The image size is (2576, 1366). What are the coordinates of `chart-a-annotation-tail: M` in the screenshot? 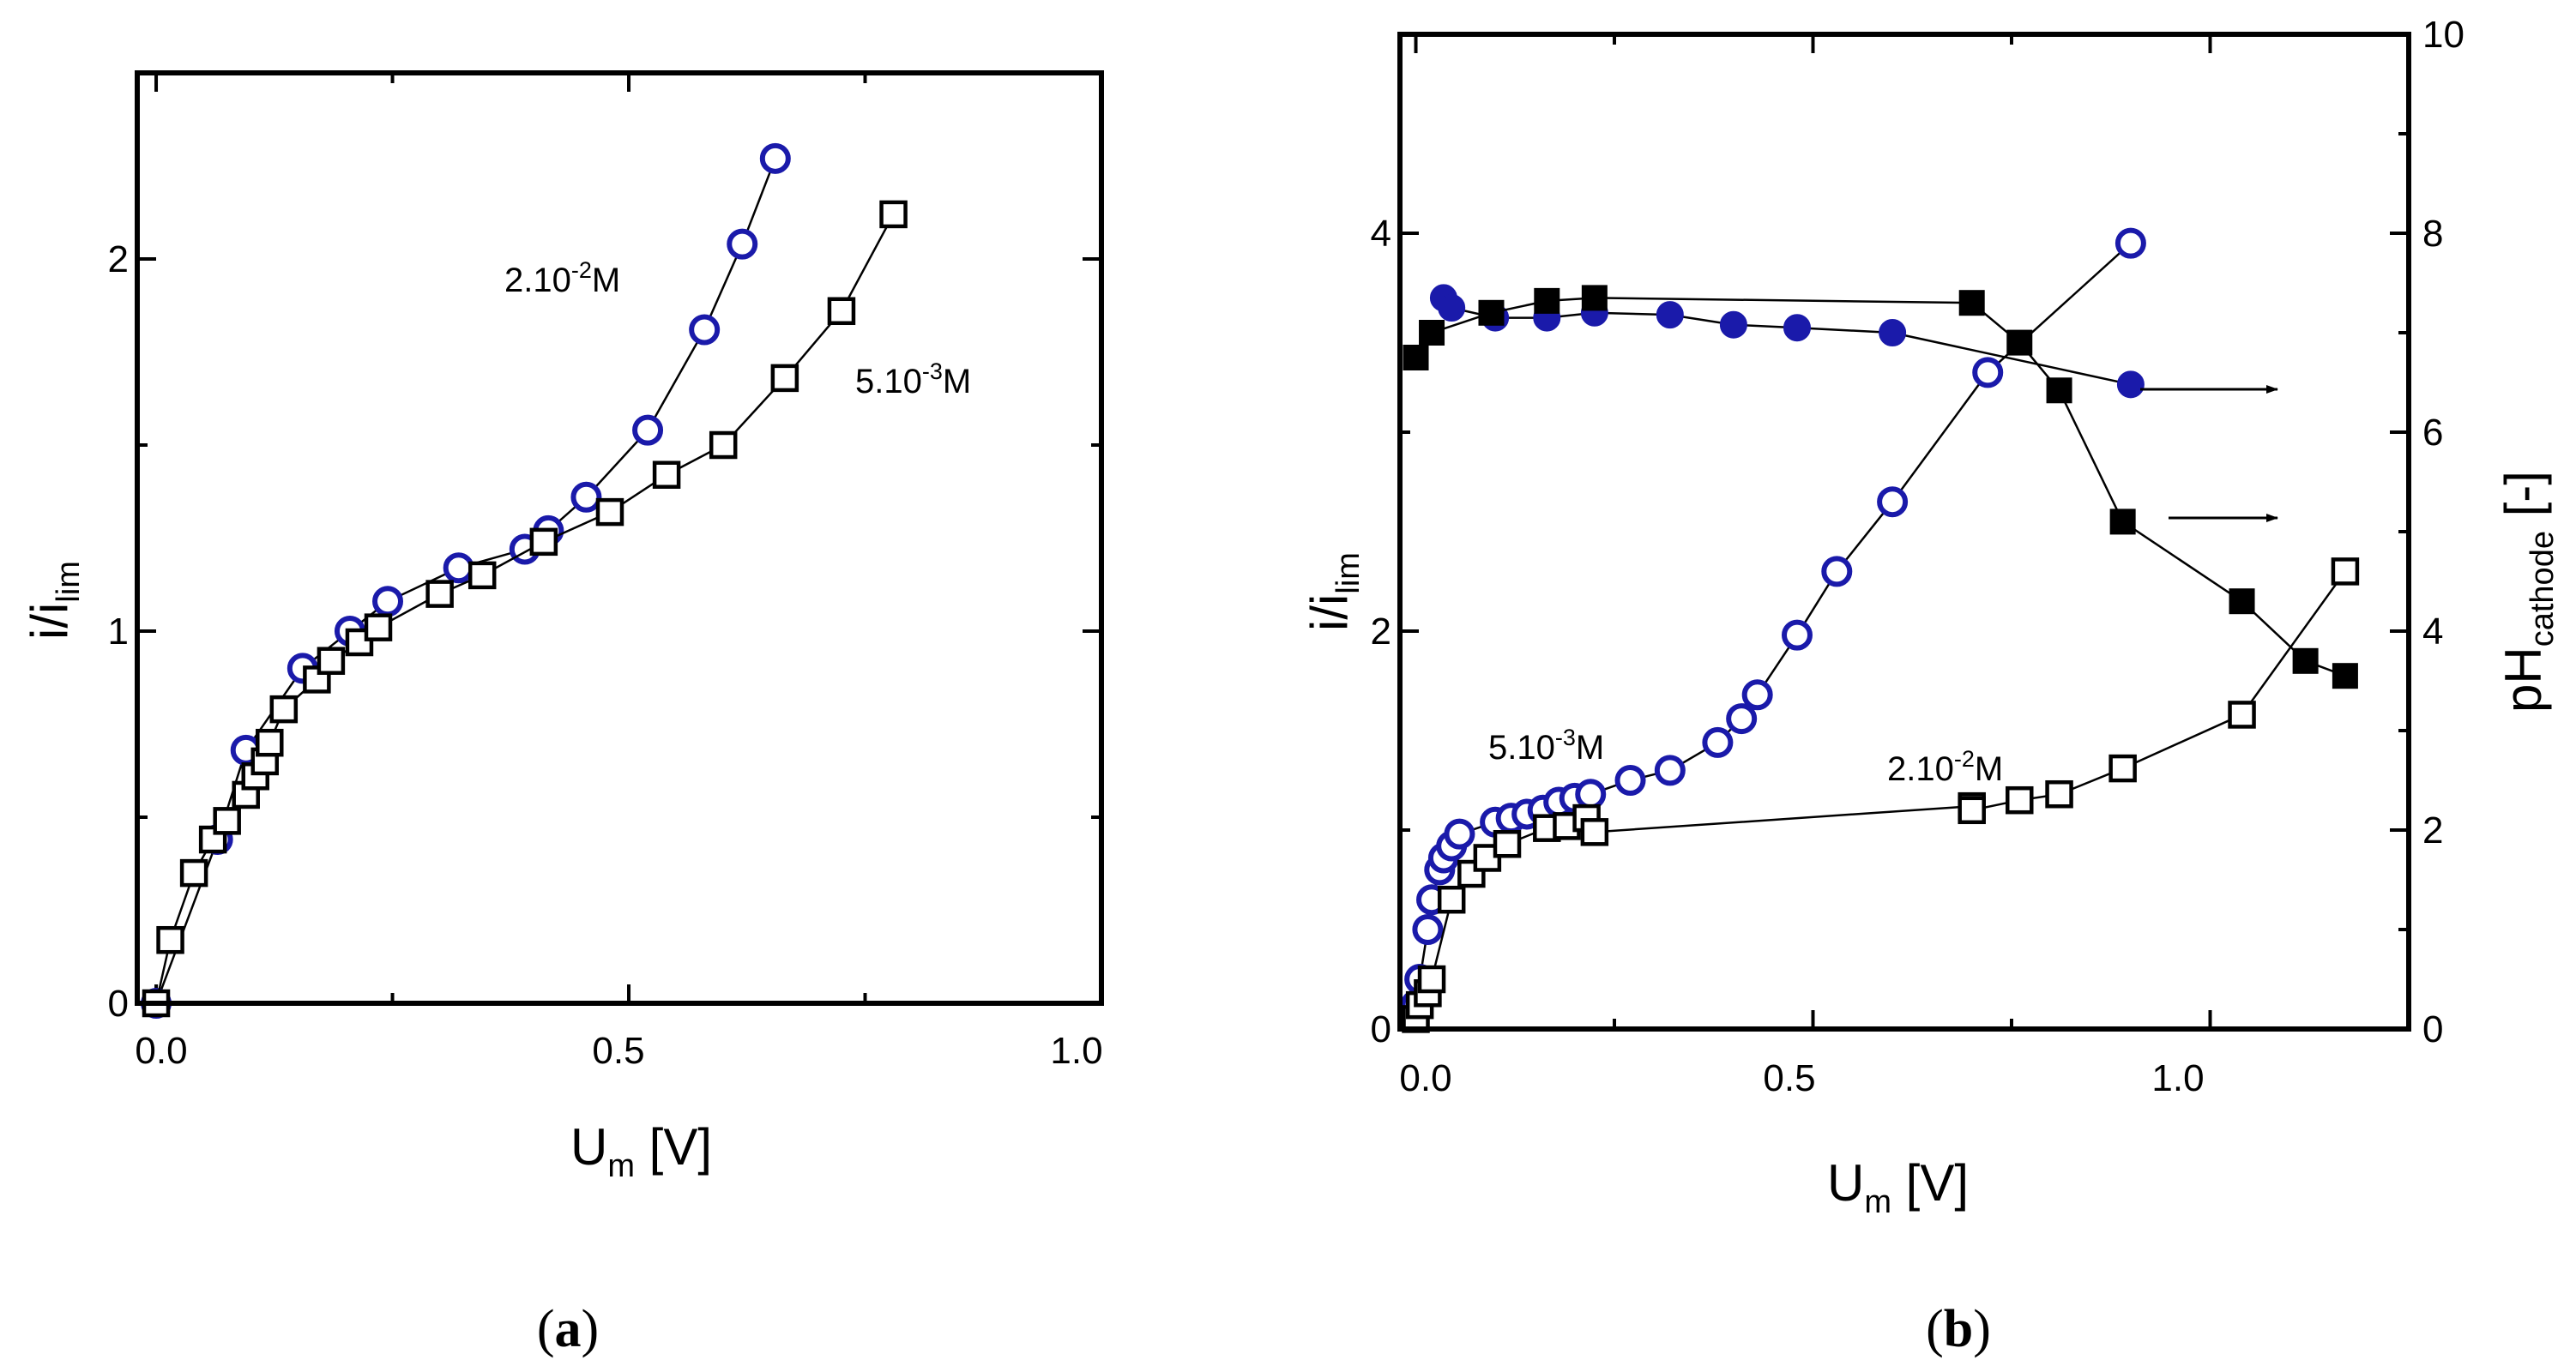 It's located at (606, 280).